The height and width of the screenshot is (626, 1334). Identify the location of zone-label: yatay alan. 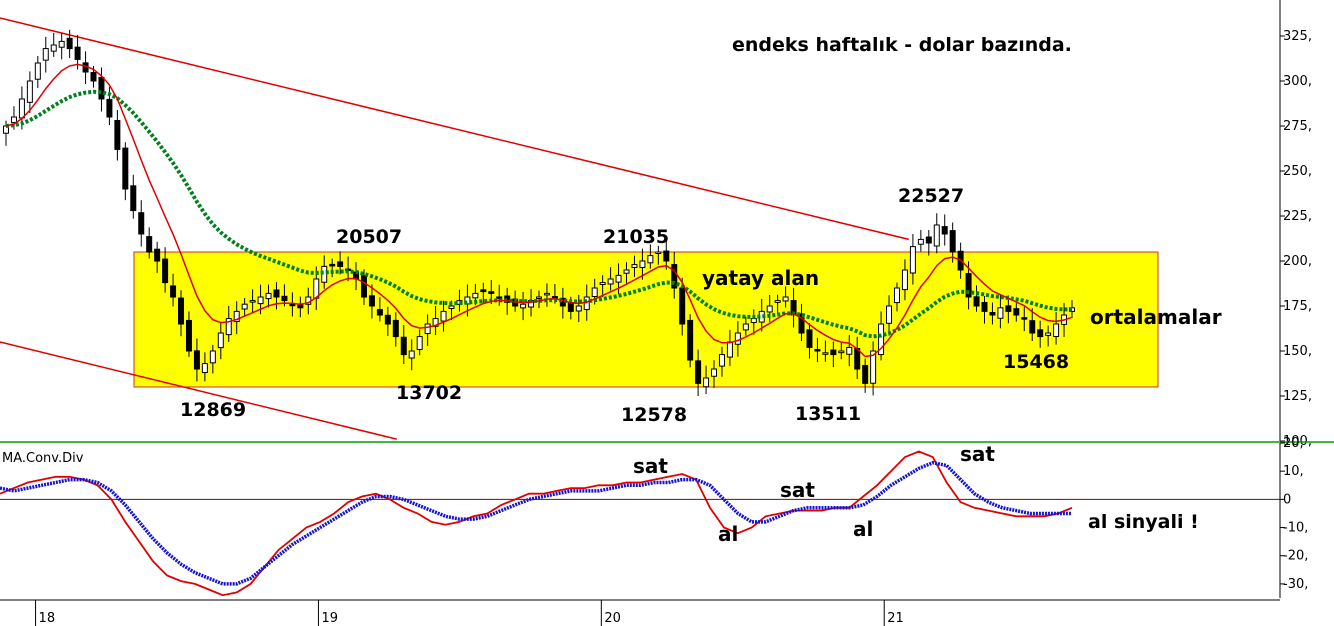
(760, 278).